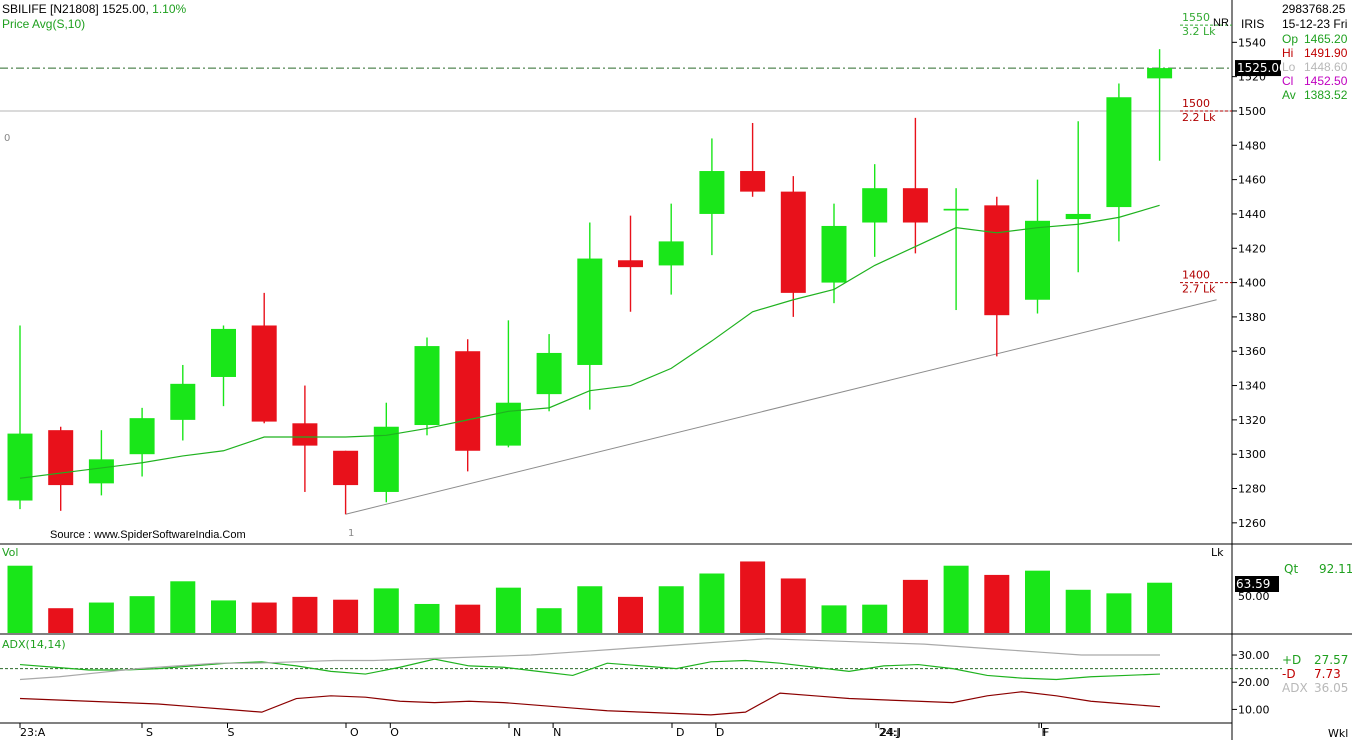  What do you see at coordinates (1326, 39) in the screenshot?
I see `open-value: 1465.20` at bounding box center [1326, 39].